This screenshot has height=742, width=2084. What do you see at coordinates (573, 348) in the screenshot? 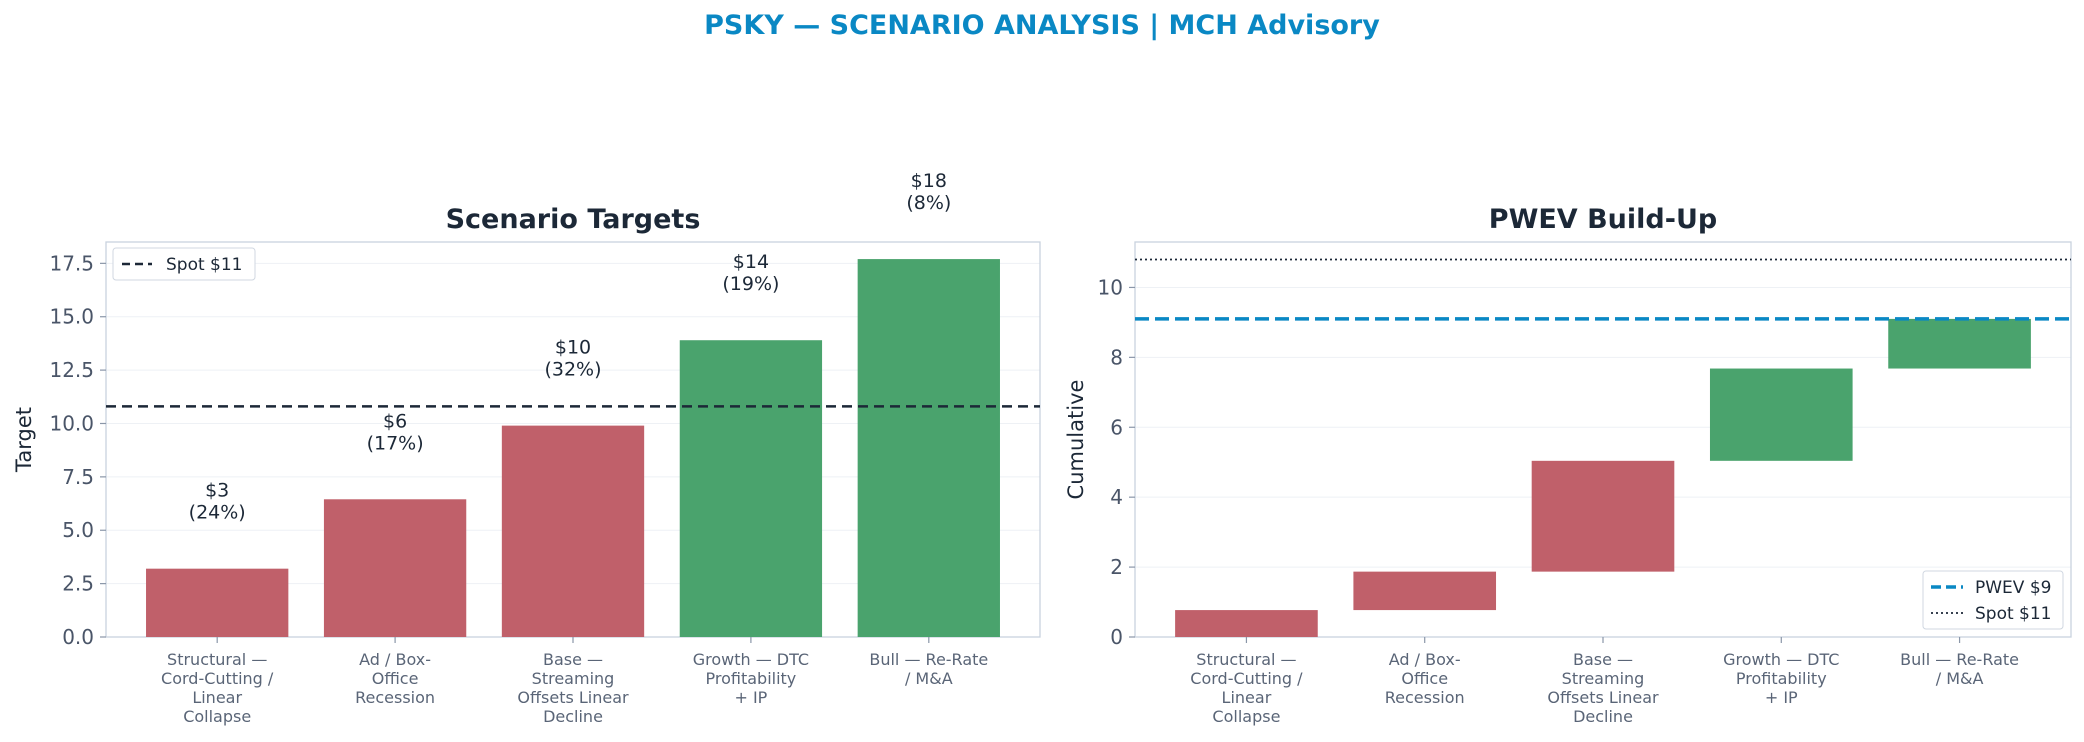
I see `data-label-value: $10` at bounding box center [573, 348].